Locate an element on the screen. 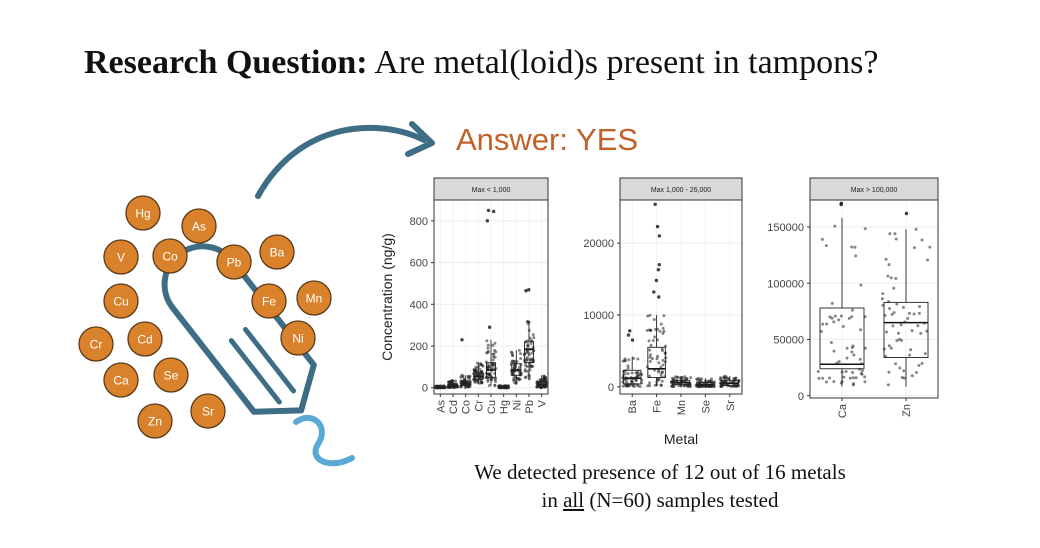 This screenshot has width=1040, height=548. x-tick-label: As is located at coordinates (441, 406).